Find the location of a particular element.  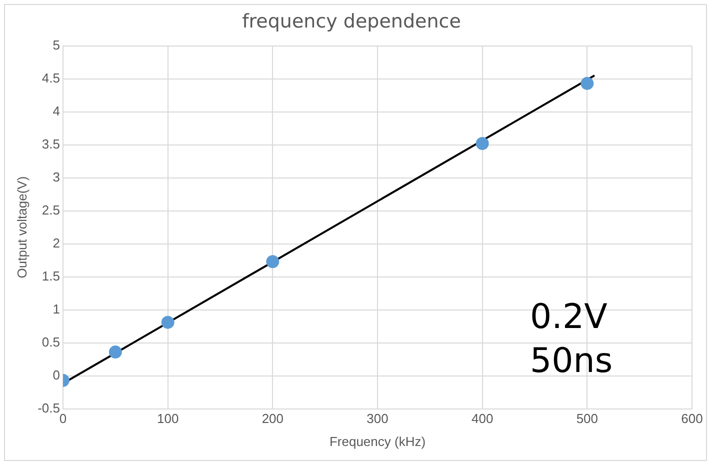

annotation: 0.2V is located at coordinates (569, 317).